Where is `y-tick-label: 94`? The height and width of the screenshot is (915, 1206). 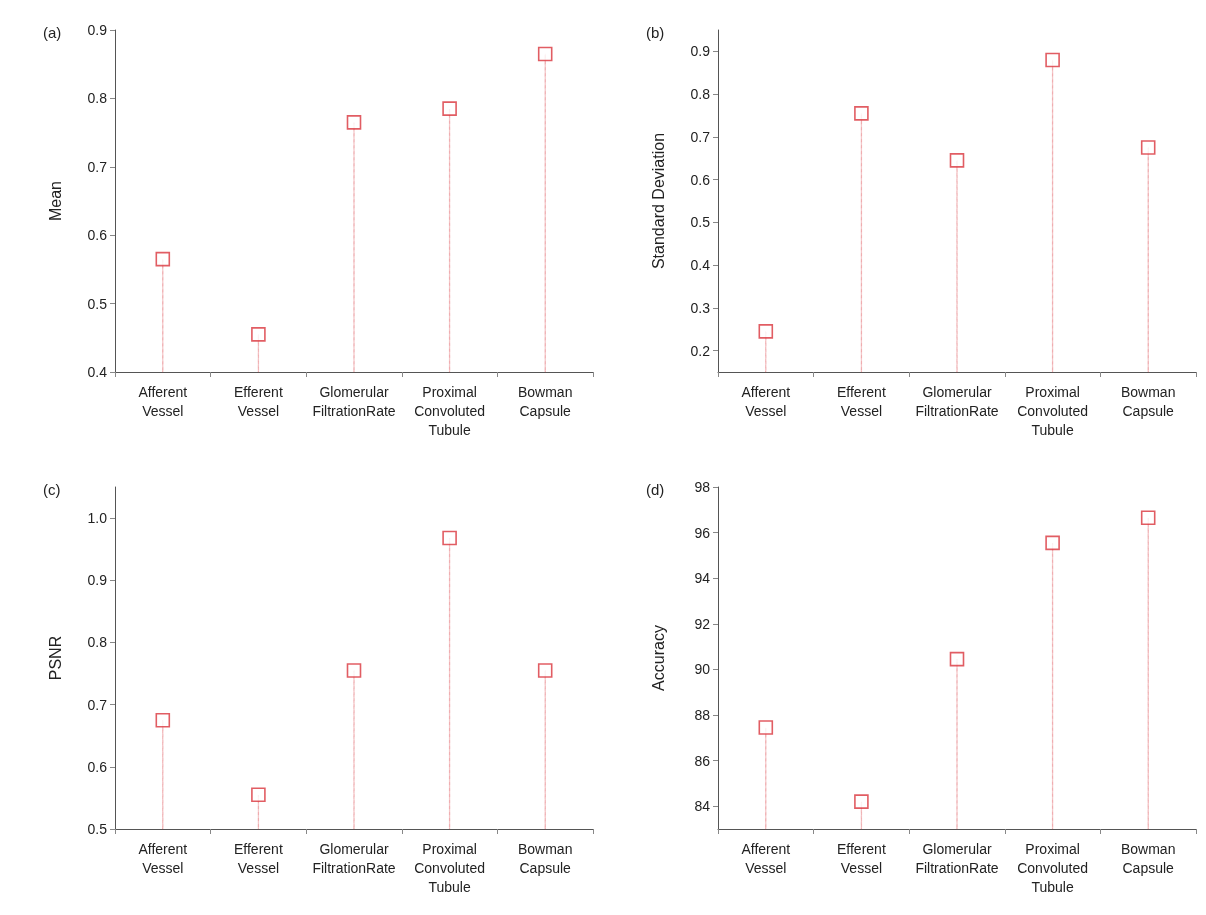 y-tick-label: 94 is located at coordinates (702, 578).